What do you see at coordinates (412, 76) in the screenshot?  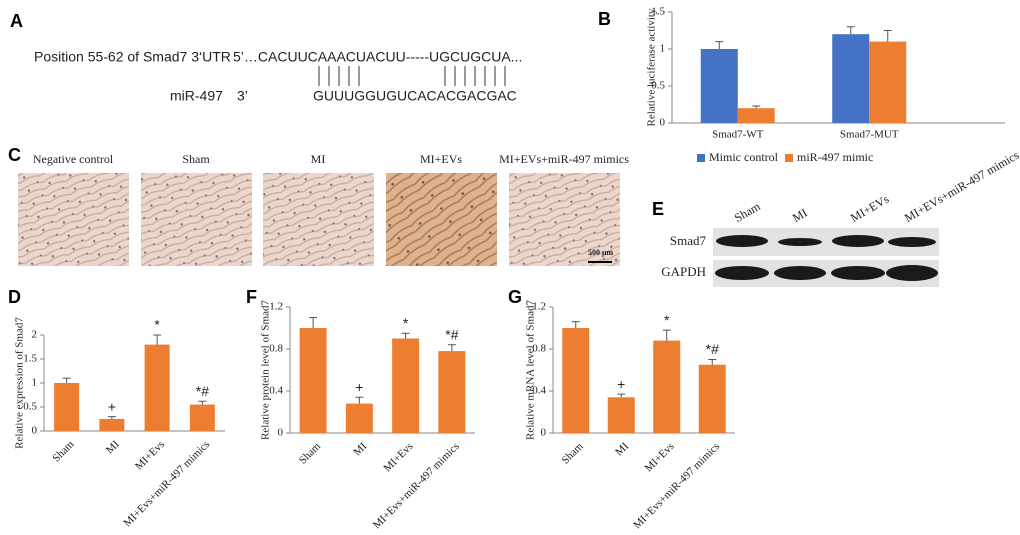 I see `pairing-lines` at bounding box center [412, 76].